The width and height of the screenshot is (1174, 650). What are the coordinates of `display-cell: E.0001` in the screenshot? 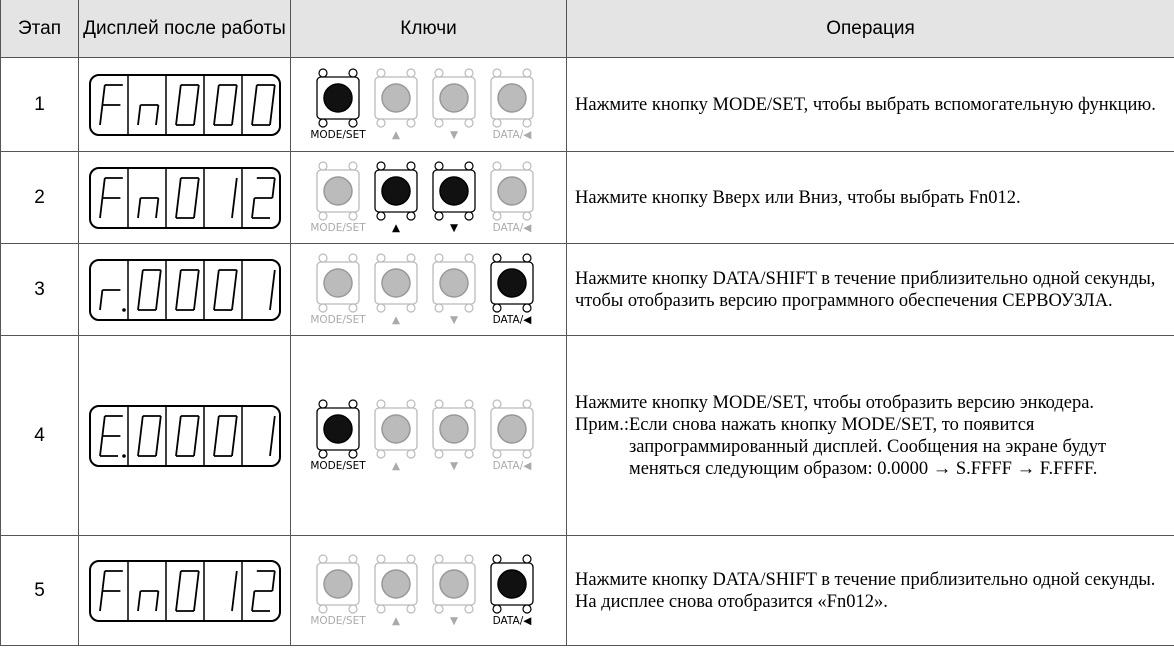 It's located at (184, 435).